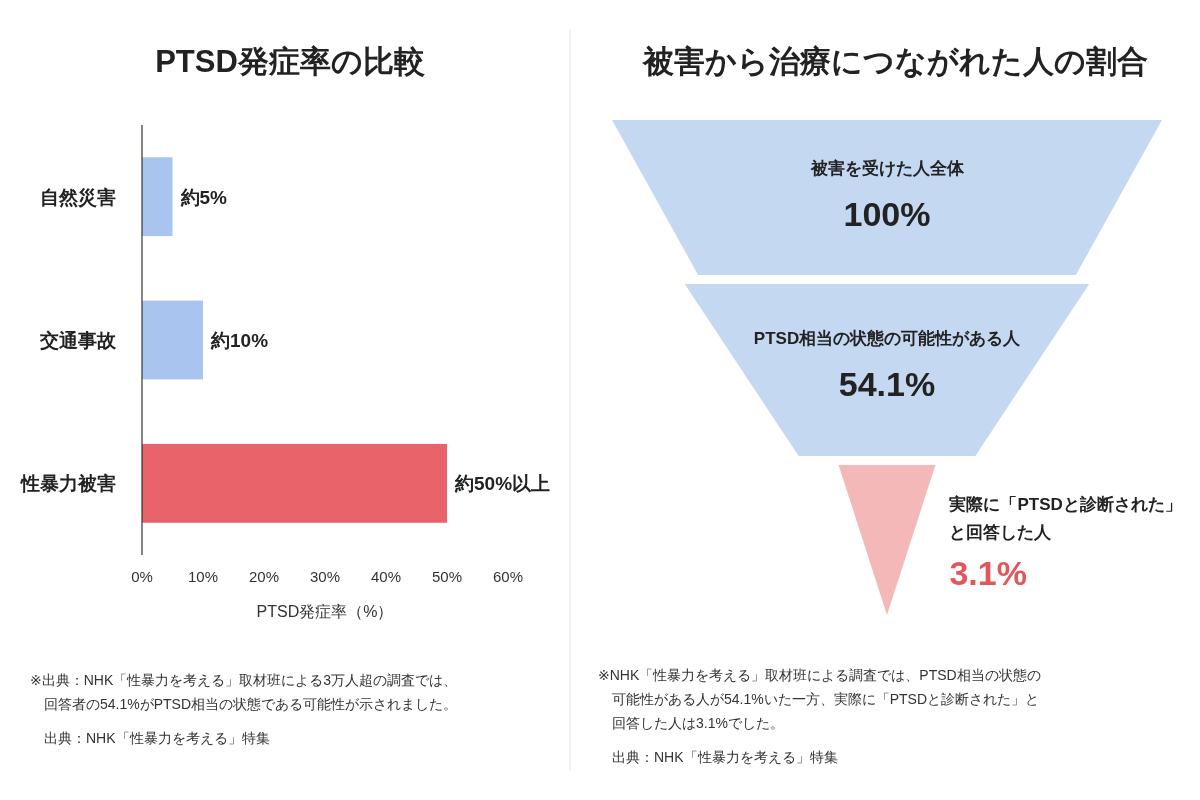 This screenshot has height=800, width=1200. What do you see at coordinates (887, 384) in the screenshot?
I see `data-label: 54.1%` at bounding box center [887, 384].